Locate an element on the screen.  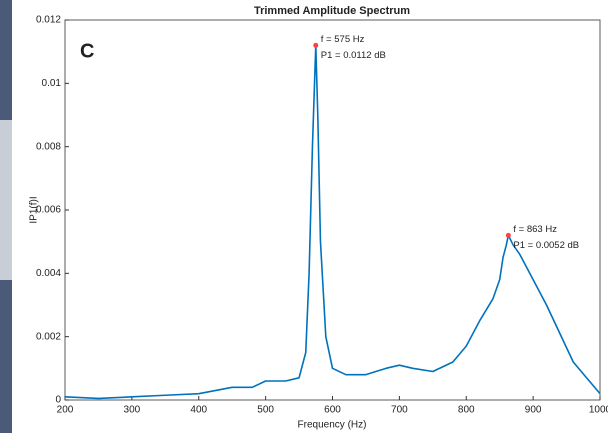
x-tick-label: 900 is located at coordinates (533, 410).